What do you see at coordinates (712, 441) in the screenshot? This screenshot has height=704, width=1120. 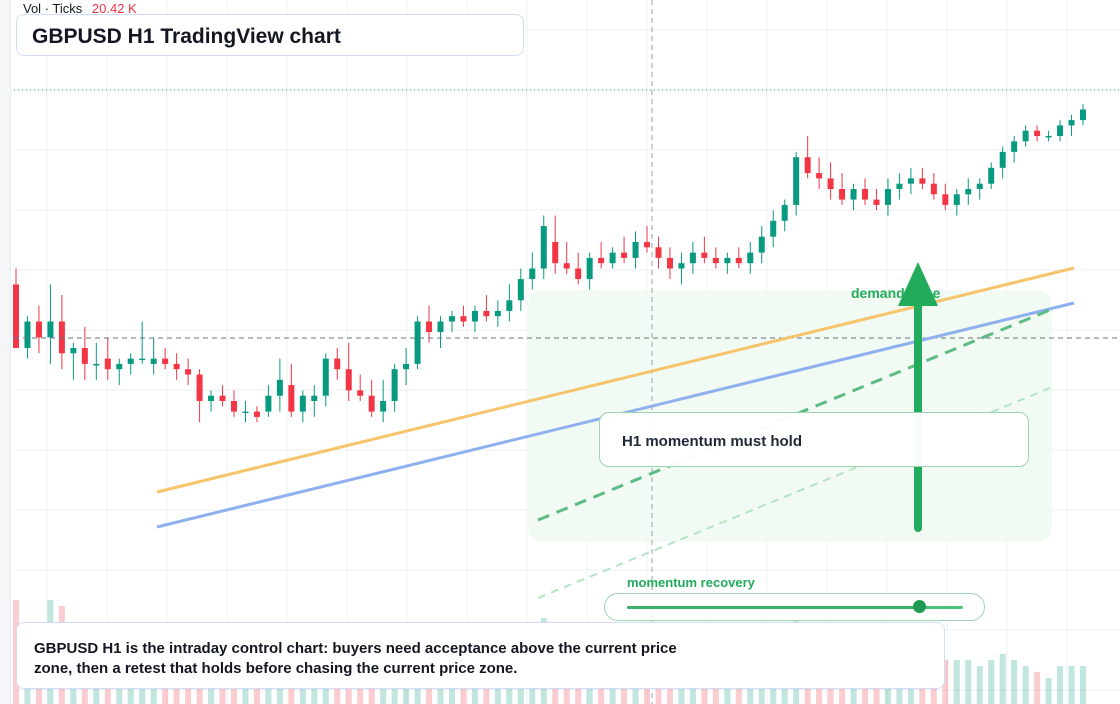 I see `callout-text: H1 momentum must hold` at bounding box center [712, 441].